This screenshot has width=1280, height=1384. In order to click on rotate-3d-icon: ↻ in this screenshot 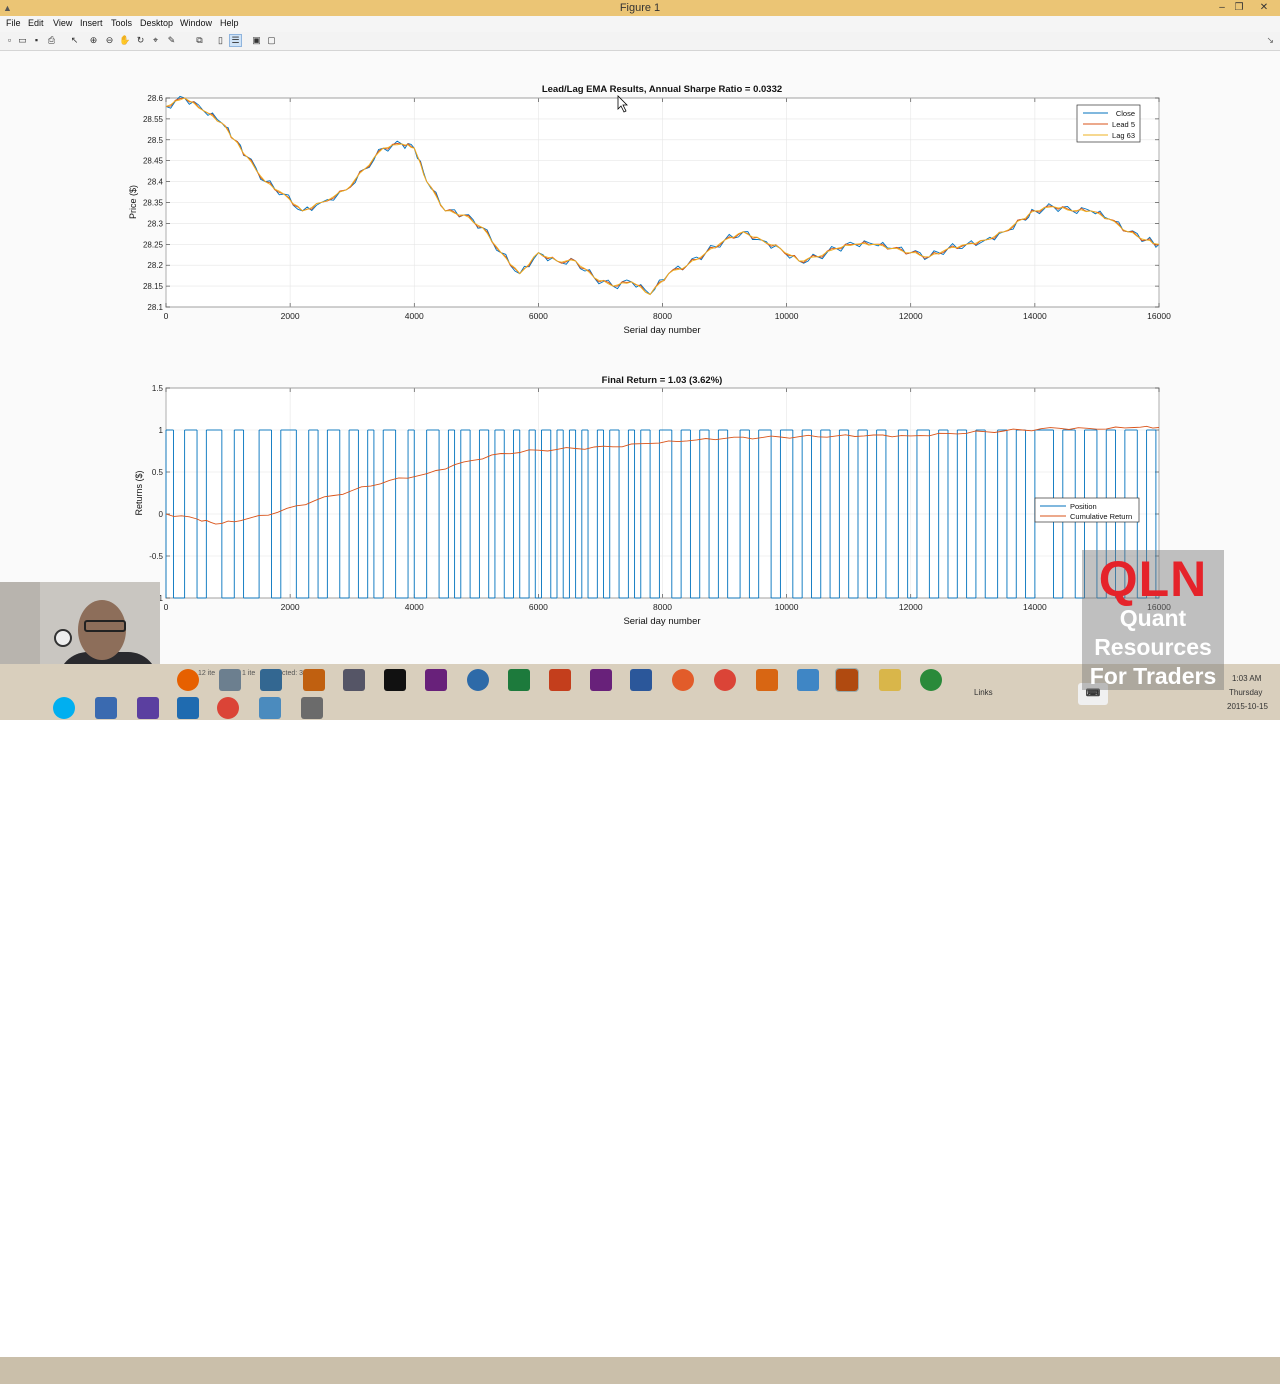, I will do `click(140, 40)`.